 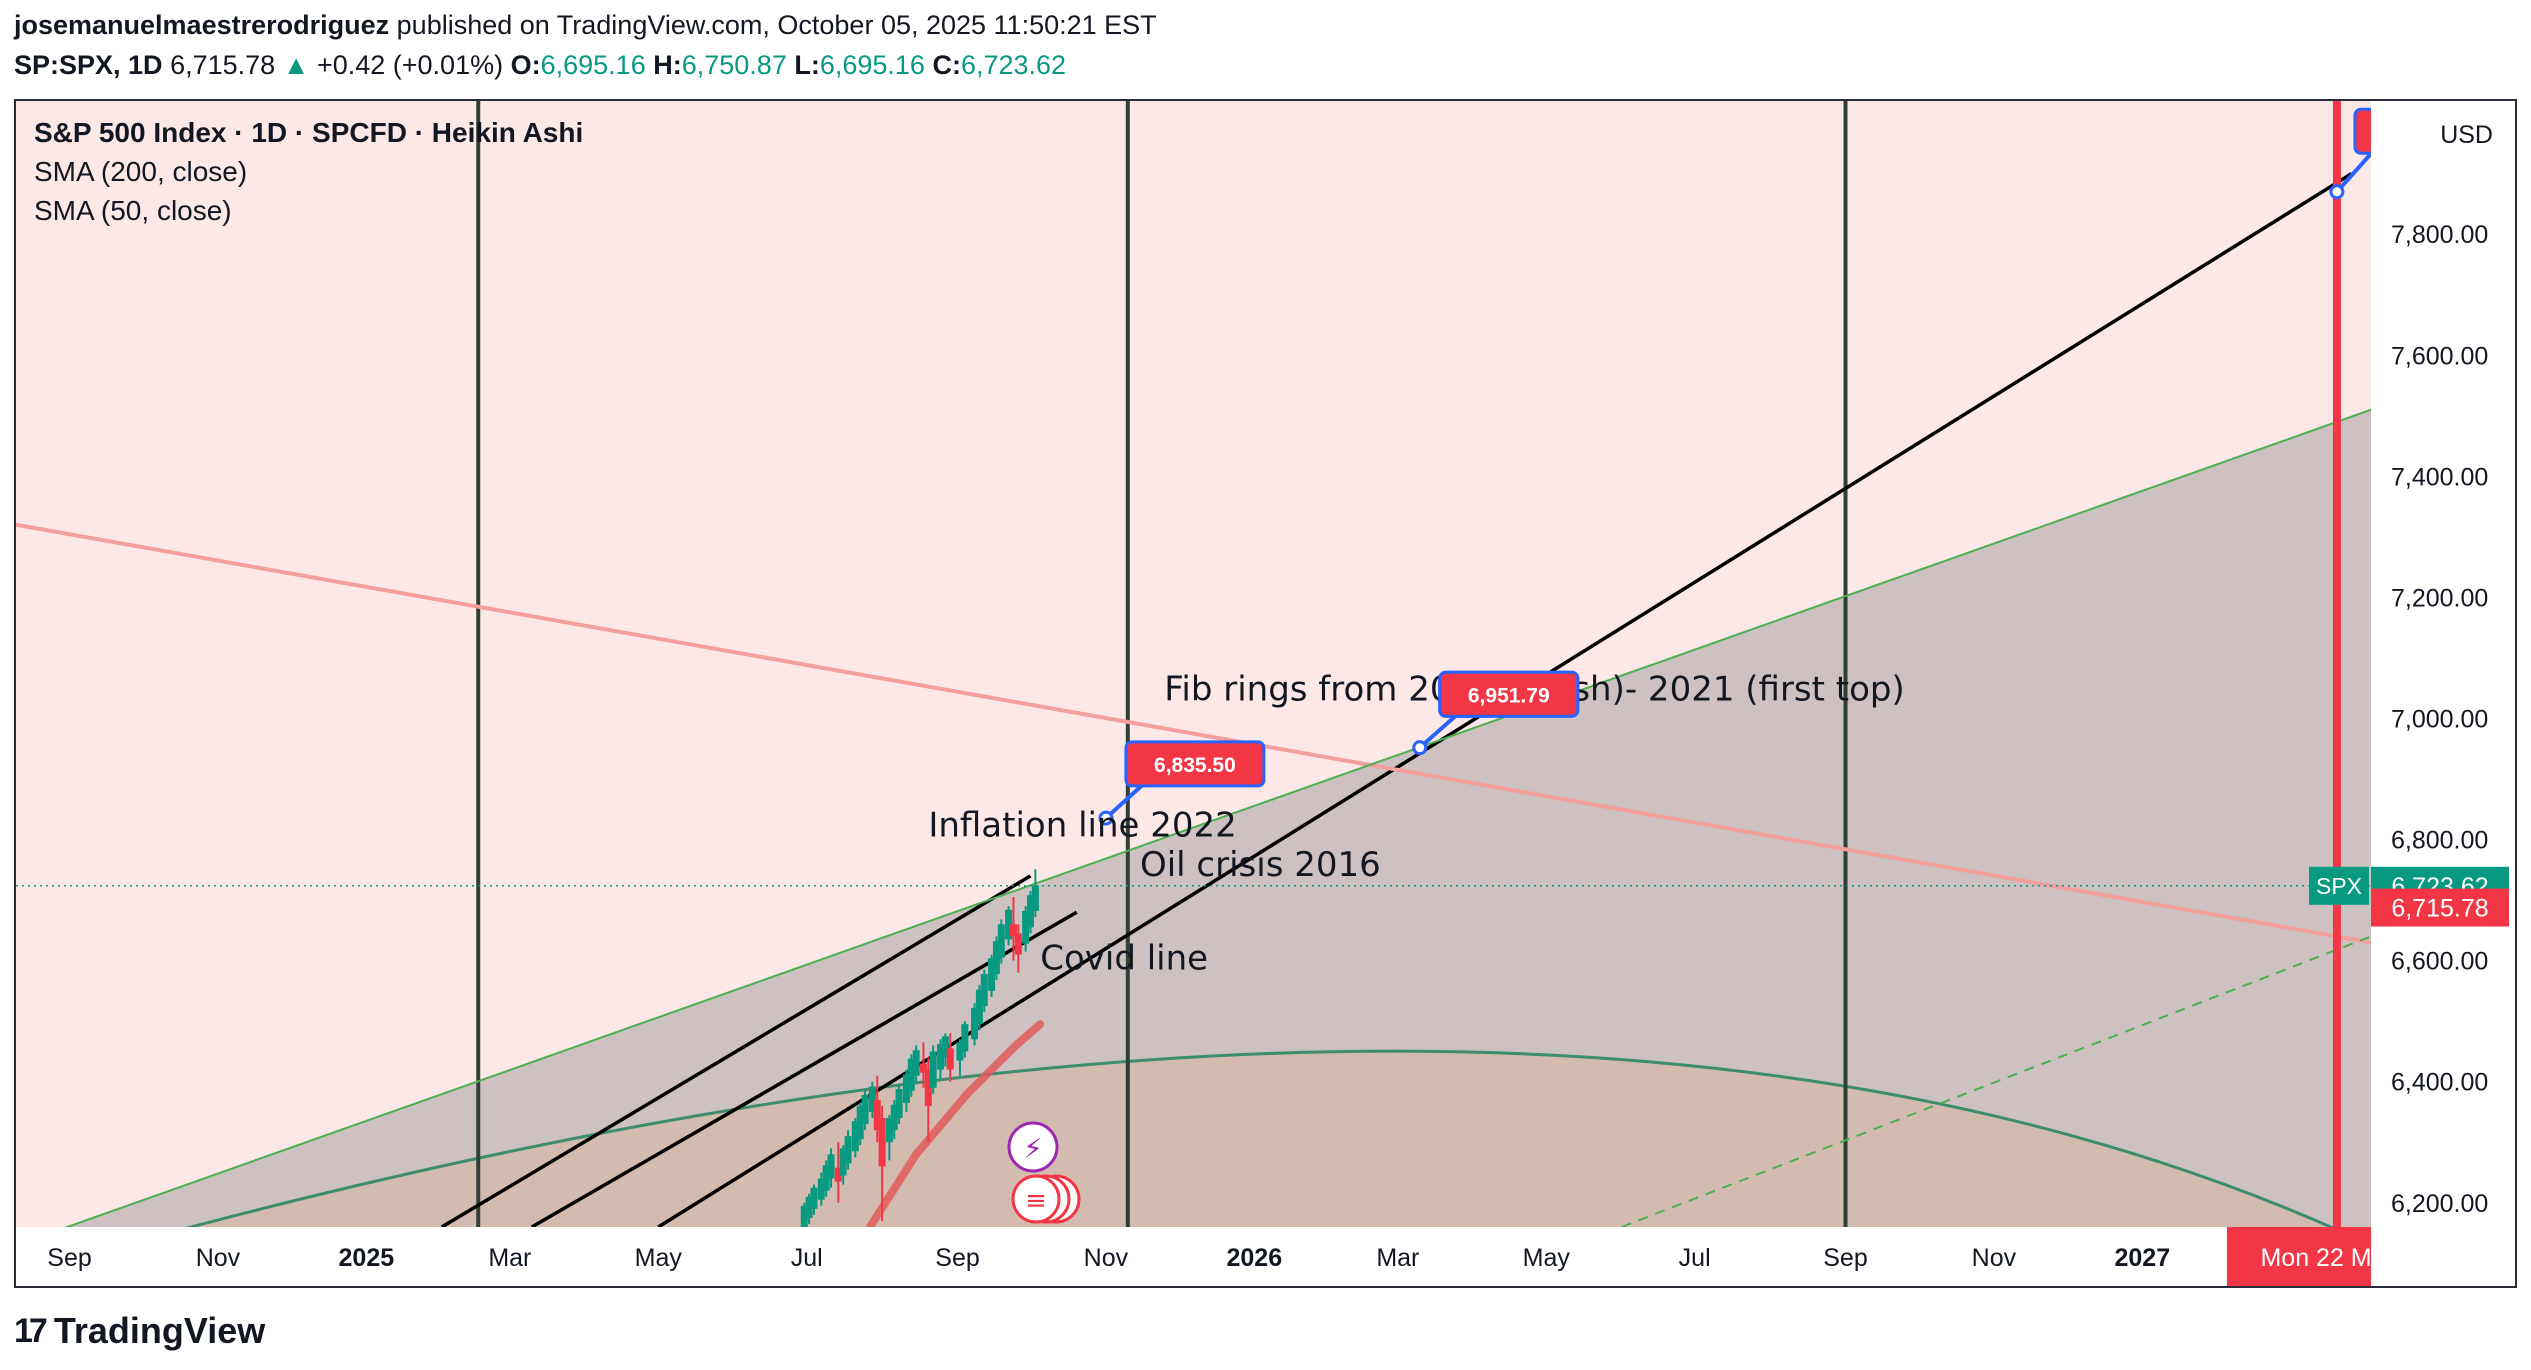 I want to click on spx-name-tag, so click(x=2339, y=885).